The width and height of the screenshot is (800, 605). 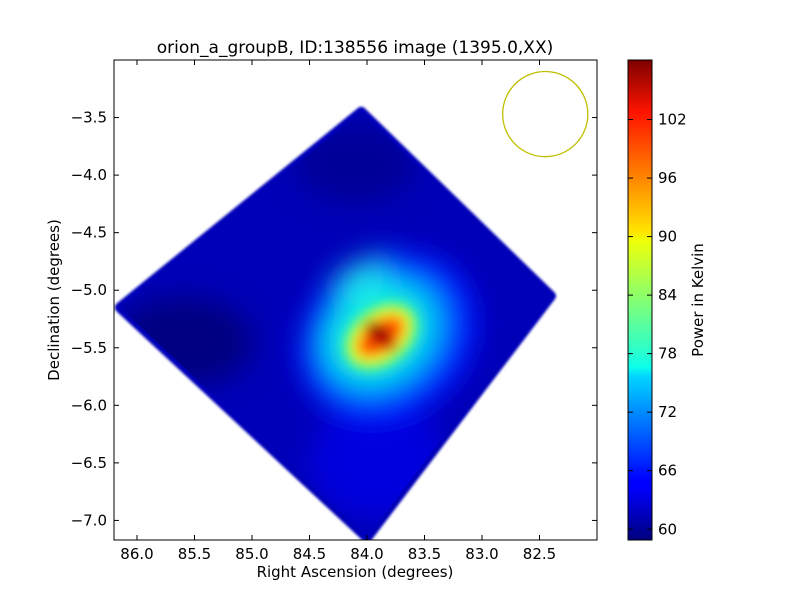 I want to click on x-tick-label: 84.5, so click(x=309, y=554).